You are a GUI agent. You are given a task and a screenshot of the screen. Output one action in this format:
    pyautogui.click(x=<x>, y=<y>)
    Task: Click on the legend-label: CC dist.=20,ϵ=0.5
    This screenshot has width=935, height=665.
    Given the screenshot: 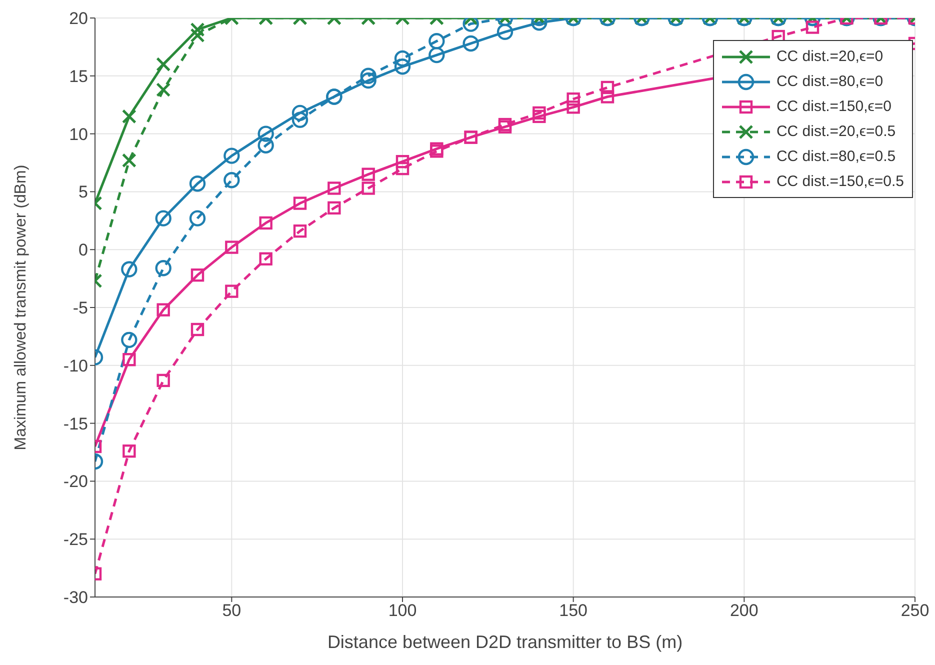 What is the action you would take?
    pyautogui.click(x=836, y=131)
    